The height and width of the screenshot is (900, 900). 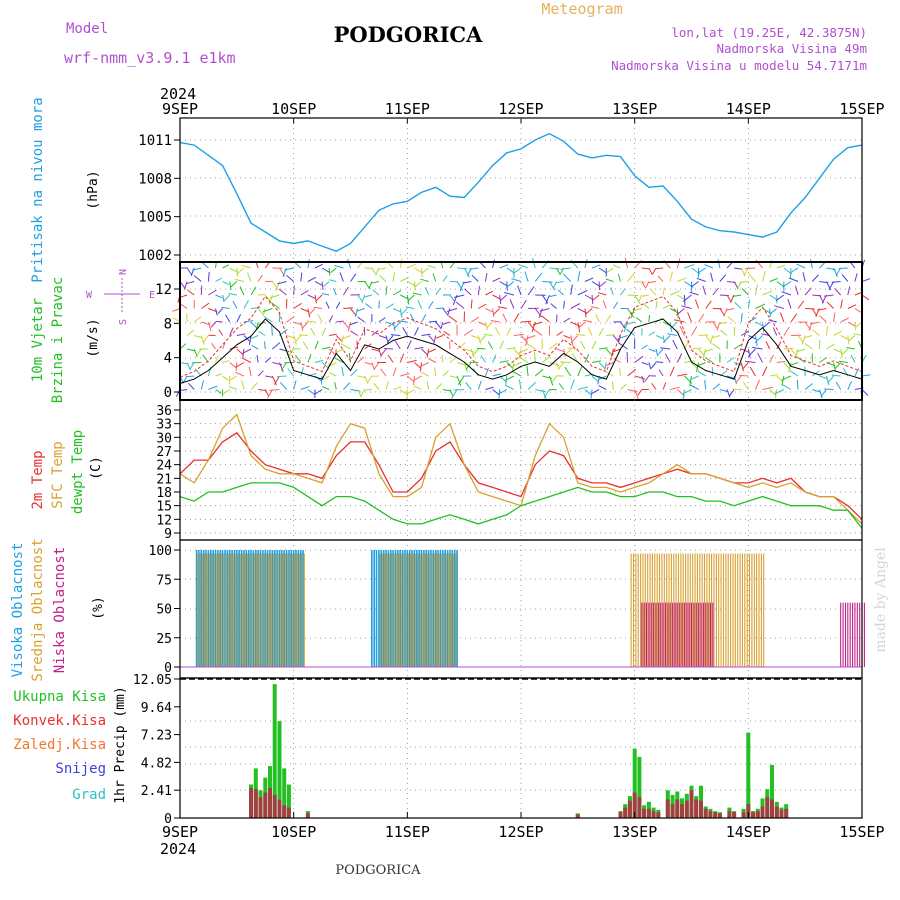 I want to click on compass-w-label: W, so click(x=89, y=295).